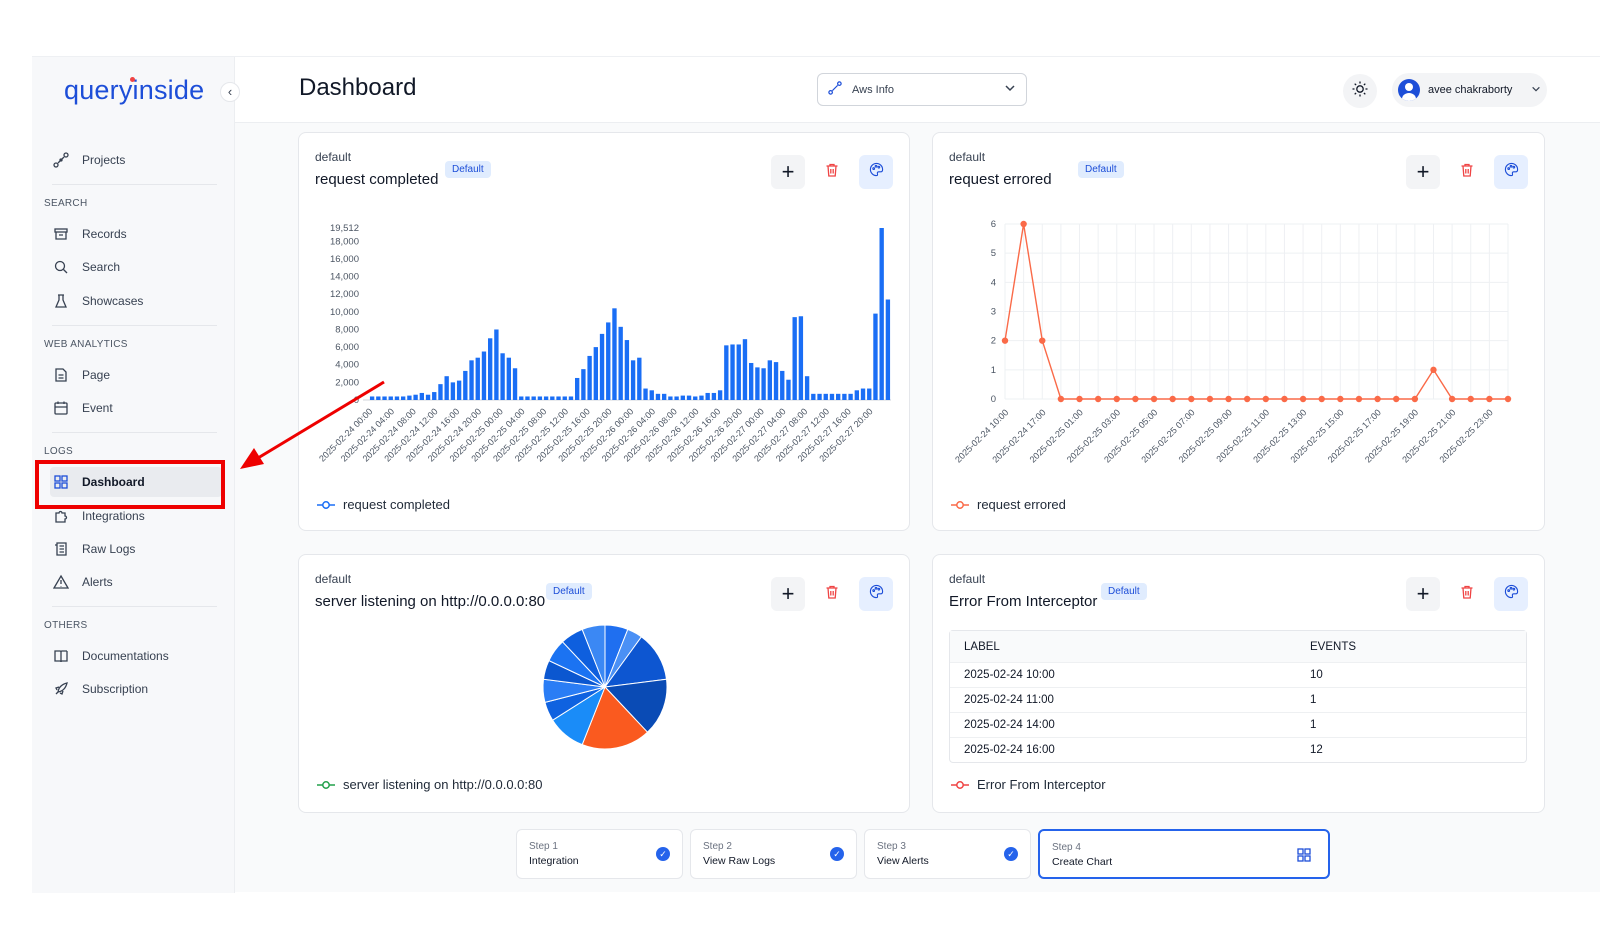  Describe the element at coordinates (136, 656) in the screenshot. I see `sidebar-item-documentations: Documentations` at that location.